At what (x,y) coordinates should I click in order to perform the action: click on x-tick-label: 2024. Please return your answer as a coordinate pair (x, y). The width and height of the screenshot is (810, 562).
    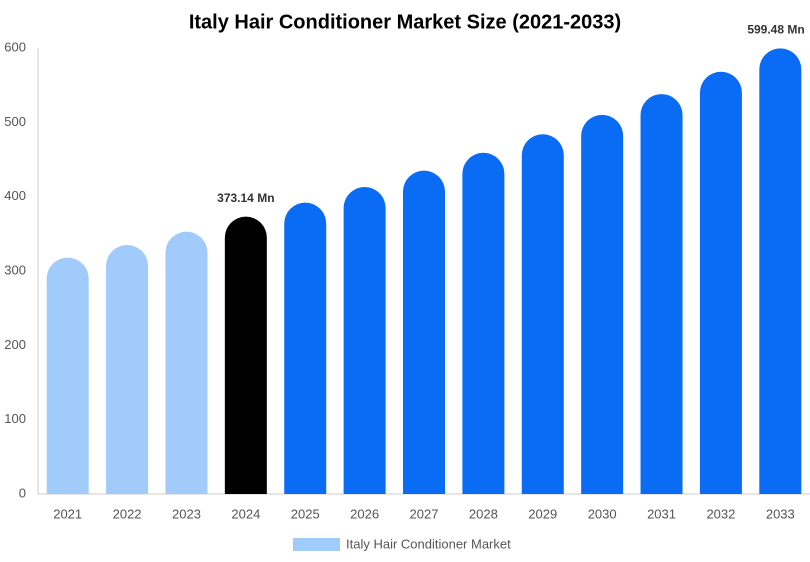
    Looking at the image, I should click on (245, 513).